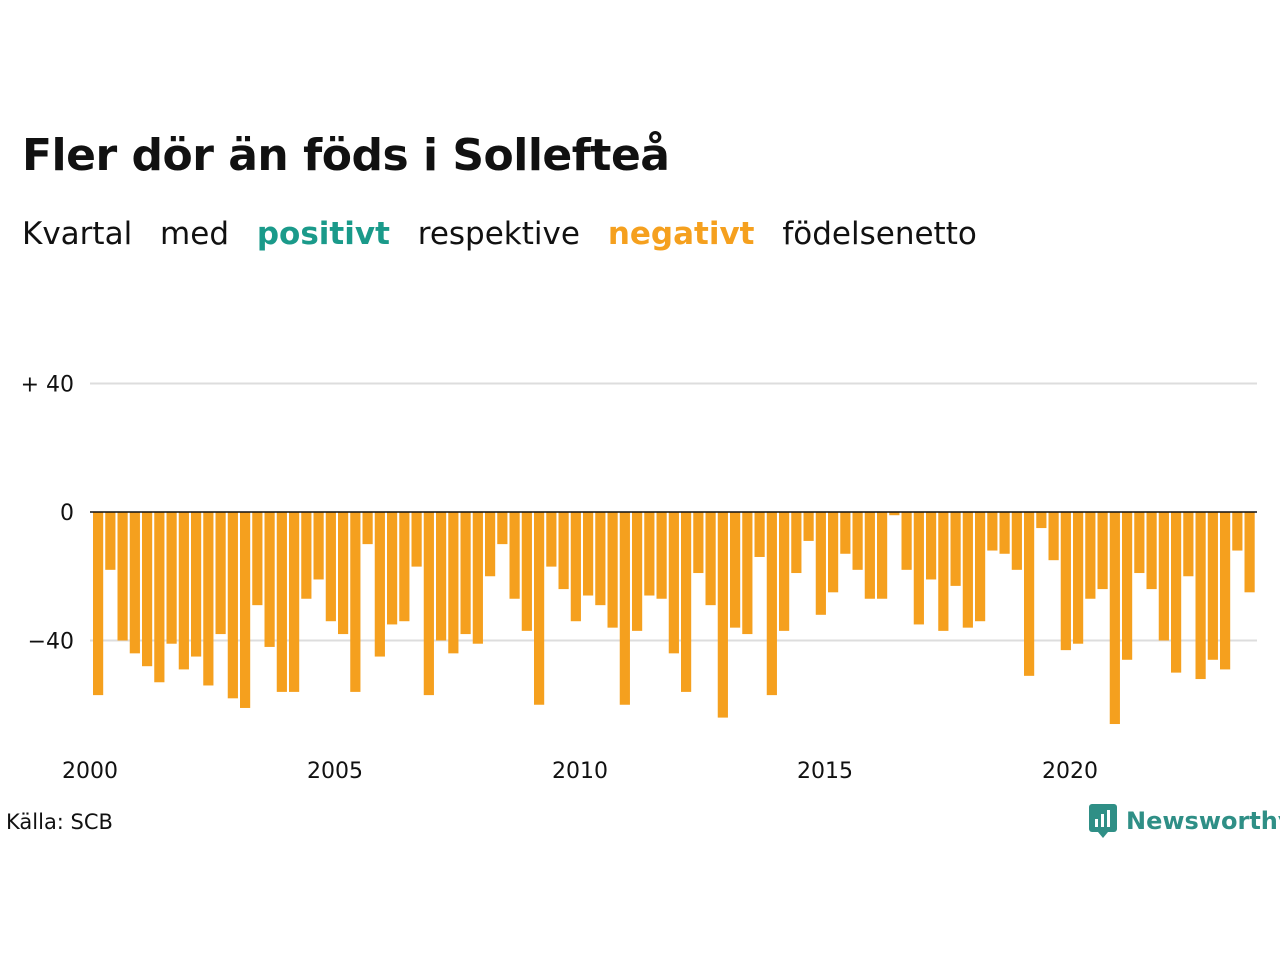 This screenshot has height=960, width=1280. I want to click on source-note: Källa: SCB, so click(59, 822).